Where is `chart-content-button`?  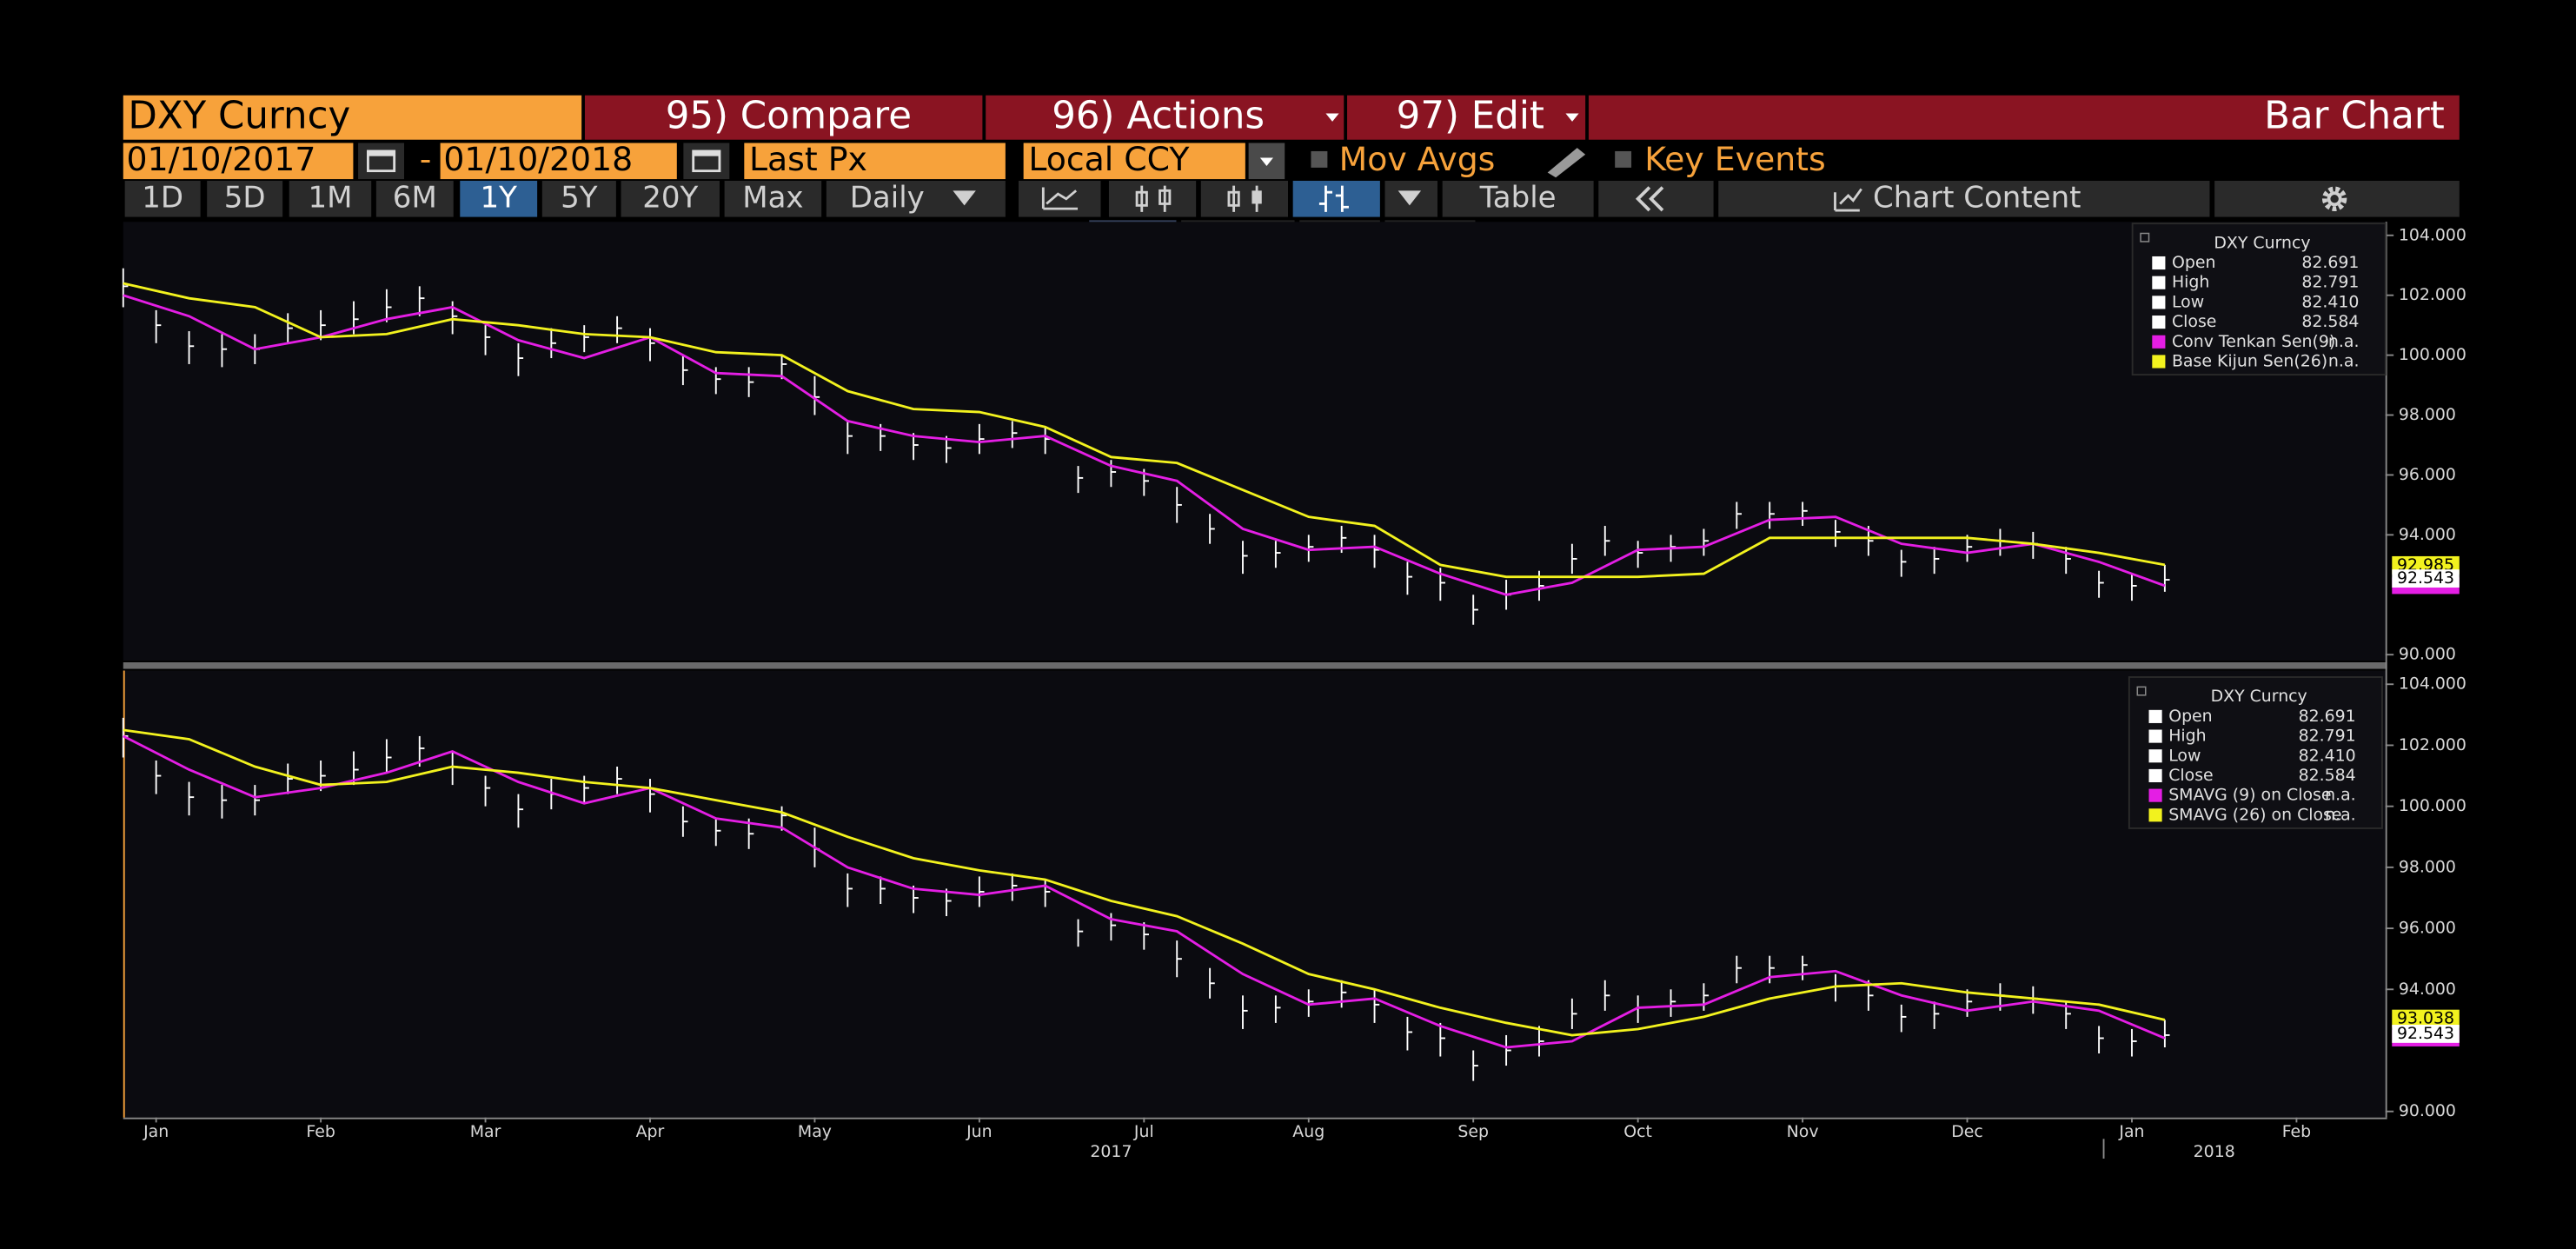
chart-content-button is located at coordinates (1964, 198).